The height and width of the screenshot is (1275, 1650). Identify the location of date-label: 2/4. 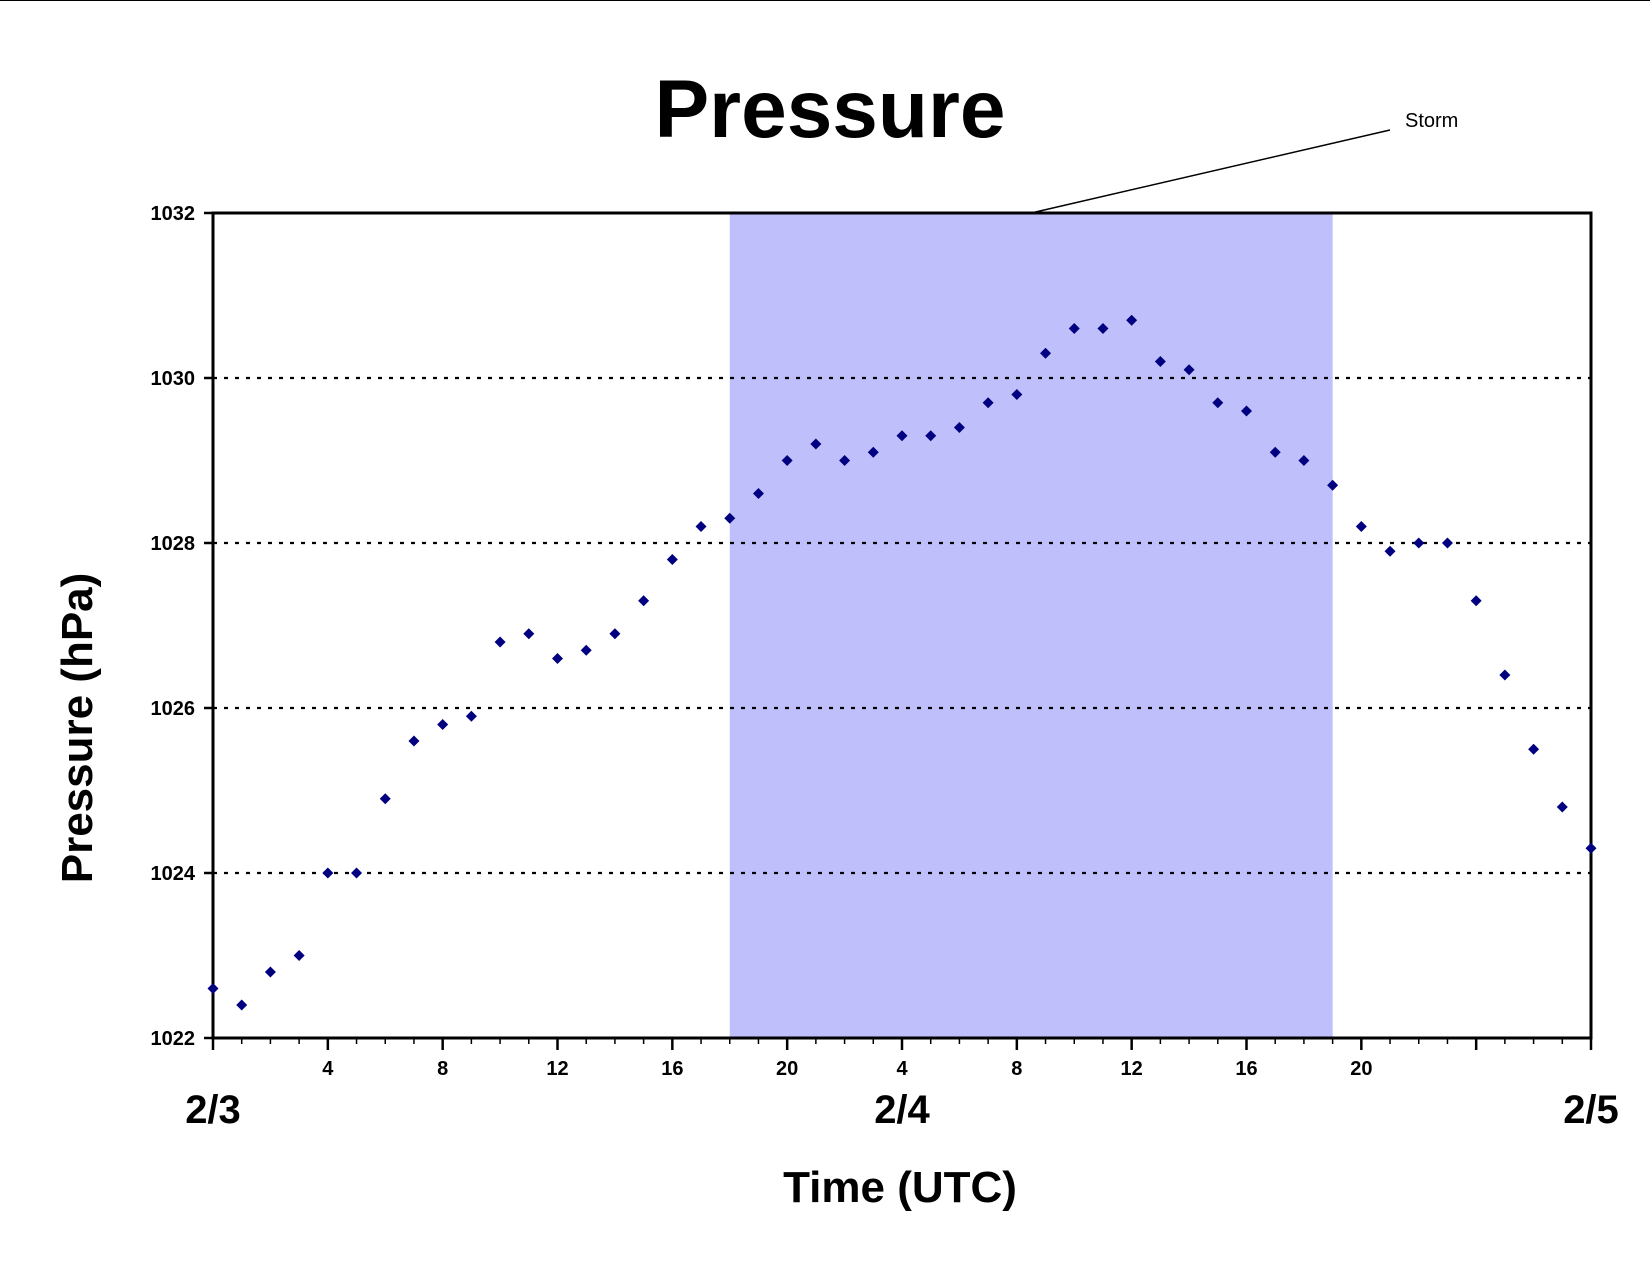
(902, 1110).